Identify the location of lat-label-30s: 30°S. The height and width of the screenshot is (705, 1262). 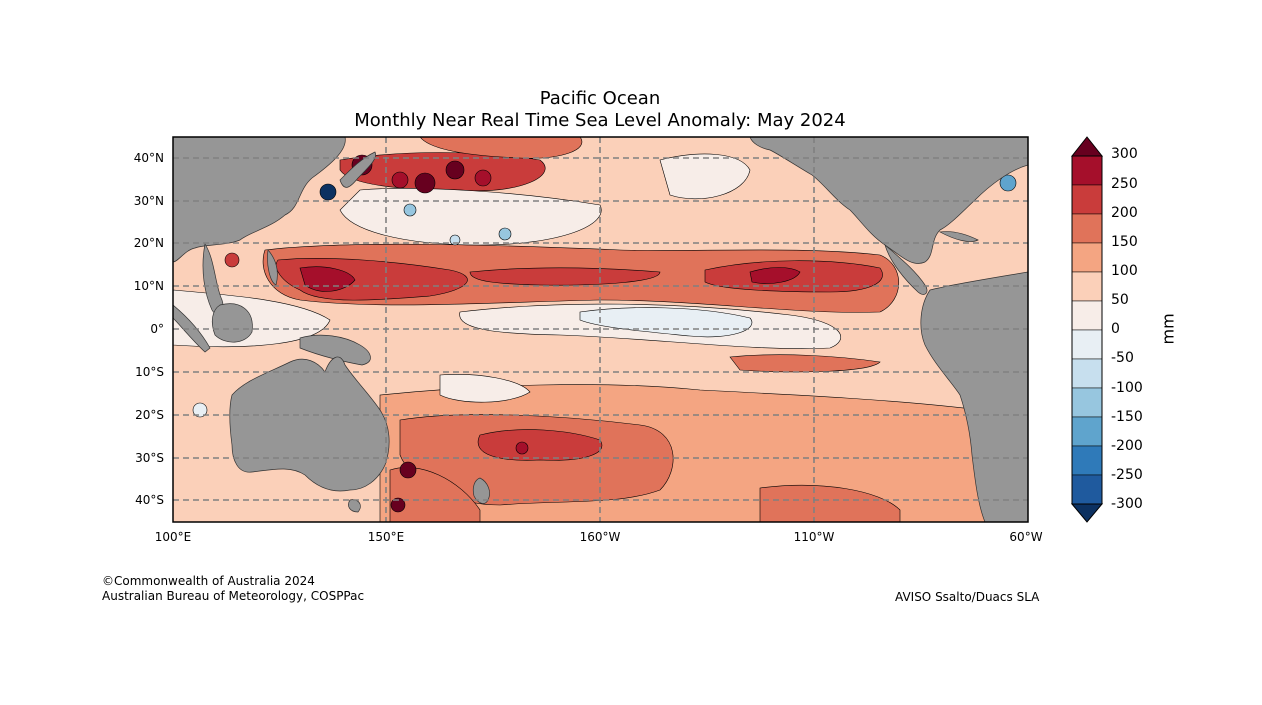
(149, 458).